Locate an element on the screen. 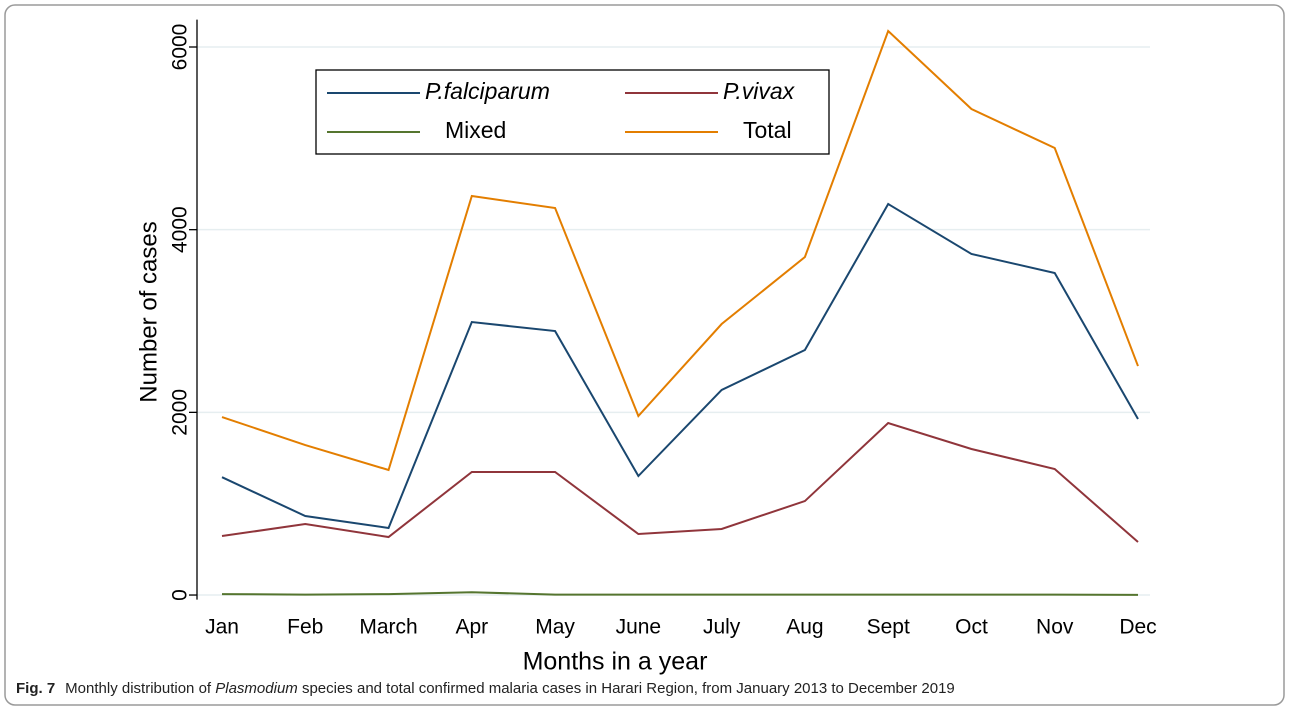 The image size is (1290, 718). x-tick-label: Aug is located at coordinates (804, 627).